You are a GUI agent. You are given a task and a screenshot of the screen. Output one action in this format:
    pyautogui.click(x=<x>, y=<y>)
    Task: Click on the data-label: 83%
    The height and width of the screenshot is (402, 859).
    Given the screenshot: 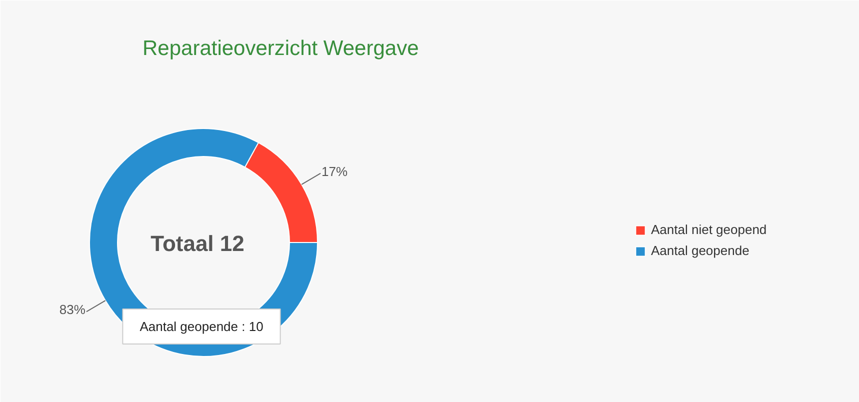 What is the action you would take?
    pyautogui.click(x=72, y=310)
    